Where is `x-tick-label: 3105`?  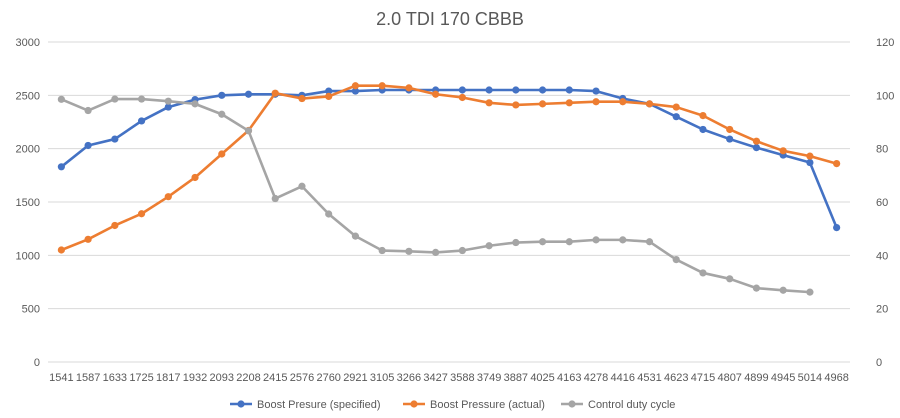 x-tick-label: 3105 is located at coordinates (382, 378).